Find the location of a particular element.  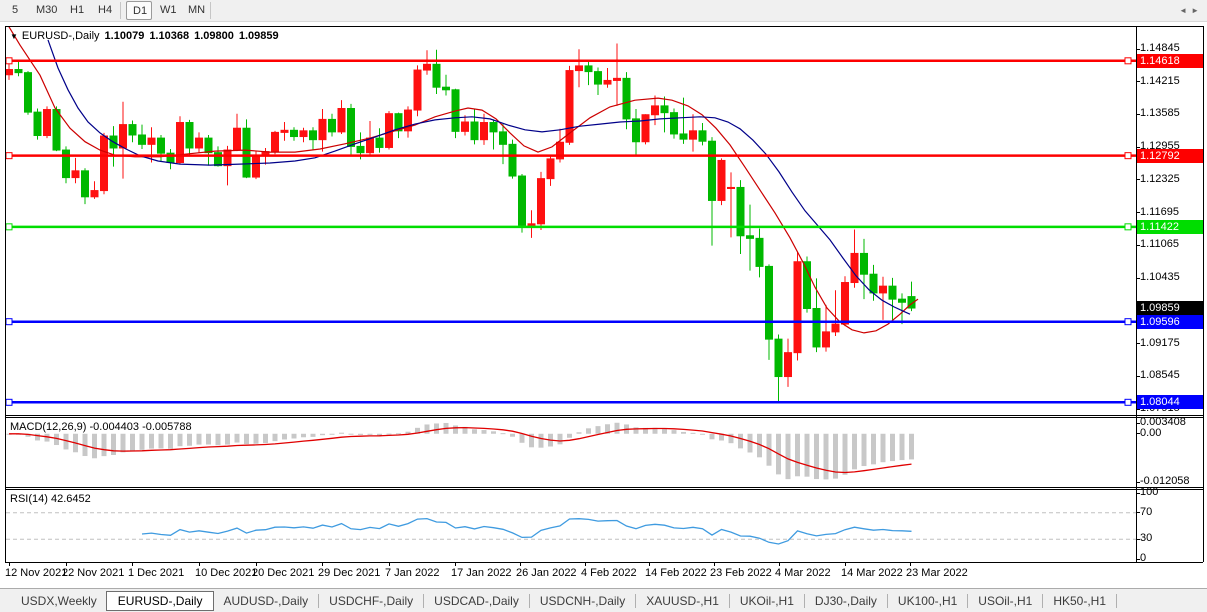

timeframe-button-d1: D1 is located at coordinates (139, 10).